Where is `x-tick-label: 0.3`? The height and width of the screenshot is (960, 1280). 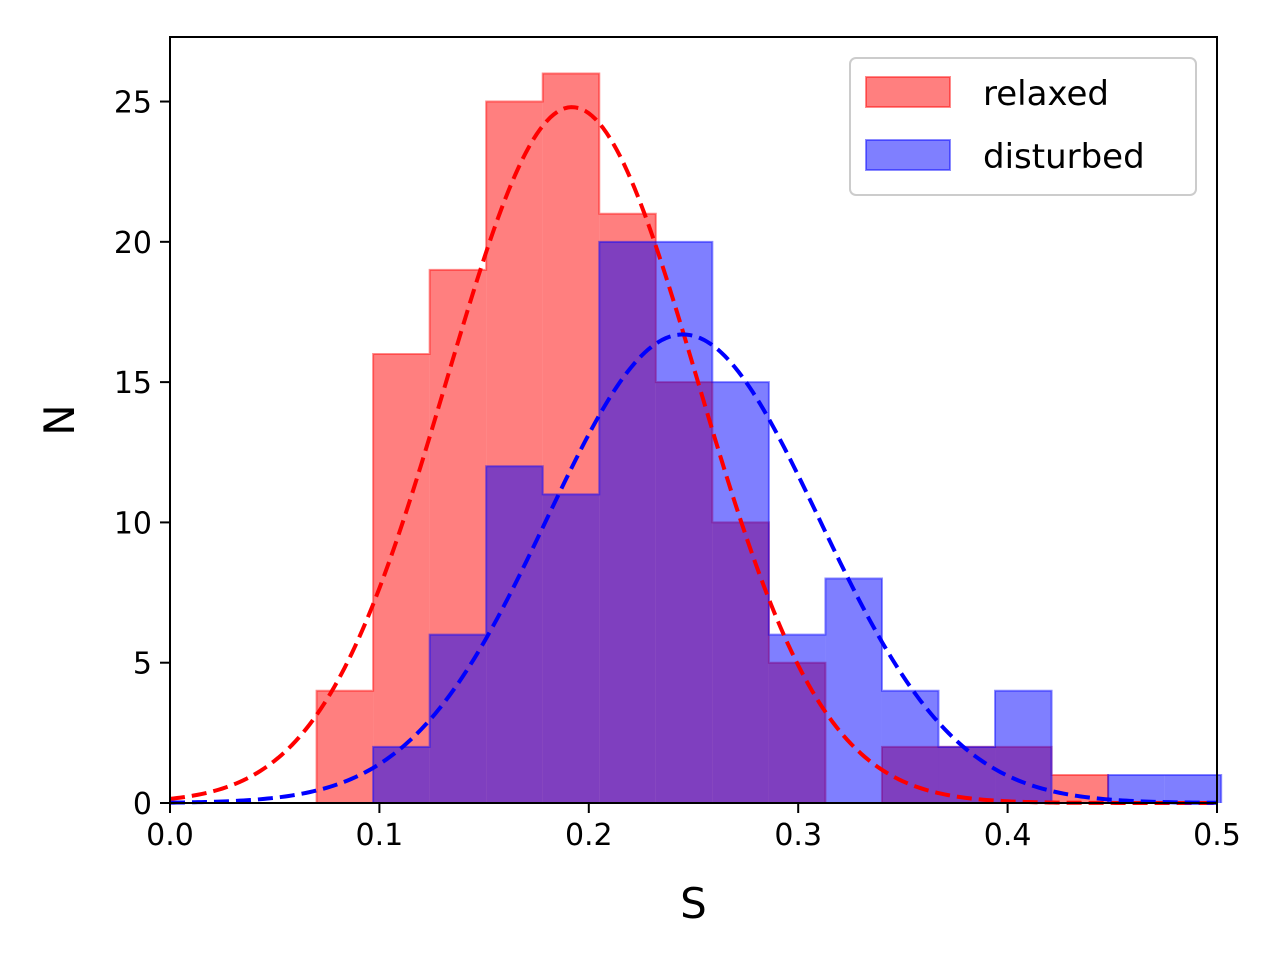 x-tick-label: 0.3 is located at coordinates (798, 835).